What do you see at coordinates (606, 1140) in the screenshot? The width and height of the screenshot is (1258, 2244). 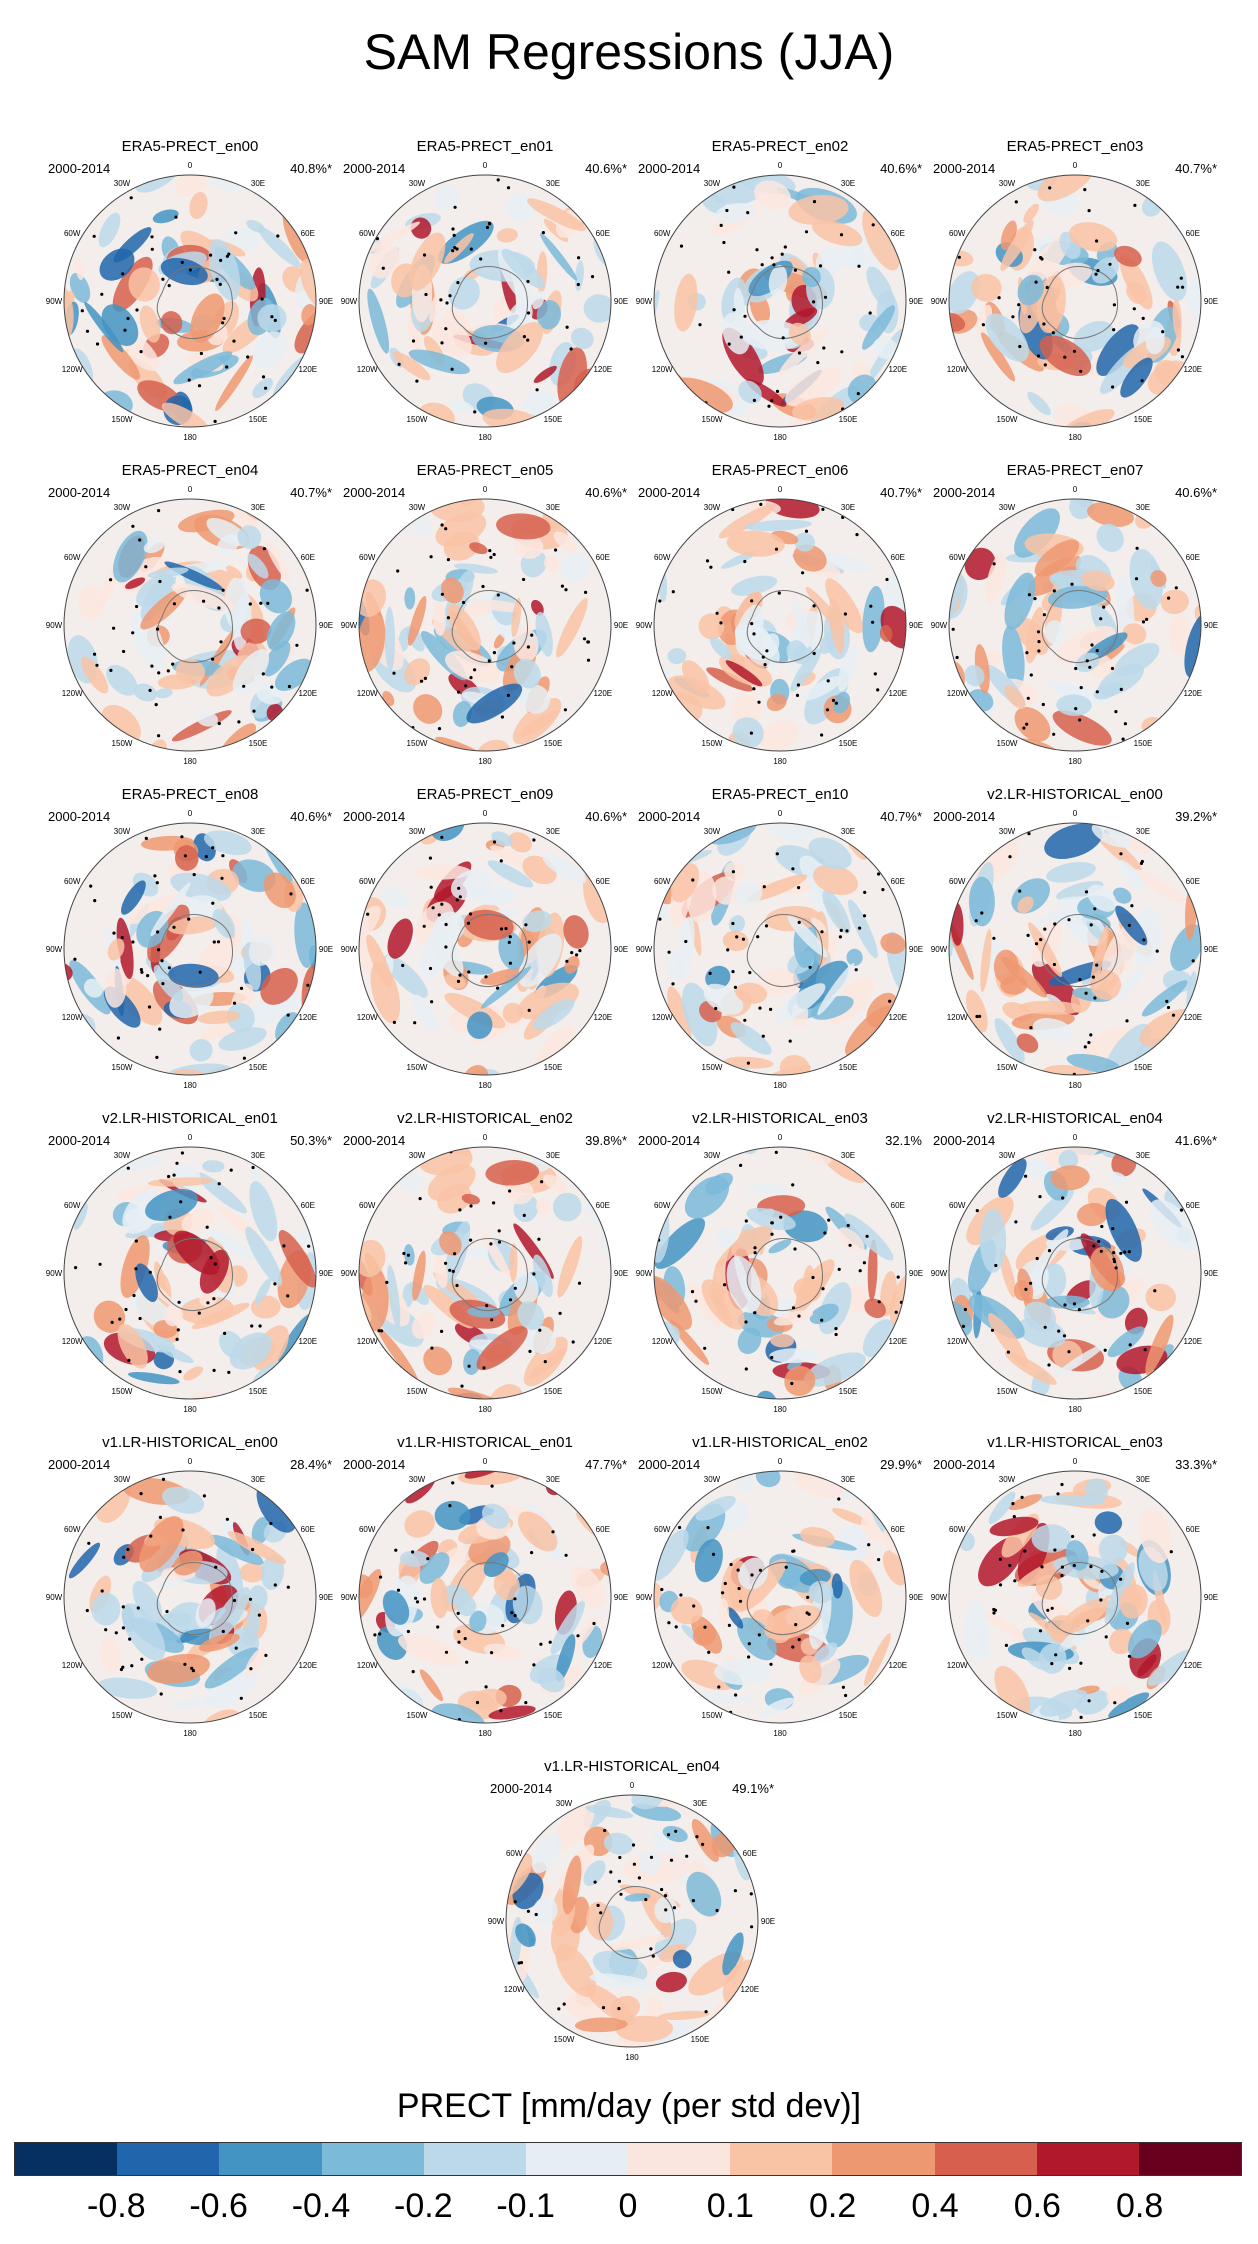 I see `panel-explained-variance: 39.8%*` at bounding box center [606, 1140].